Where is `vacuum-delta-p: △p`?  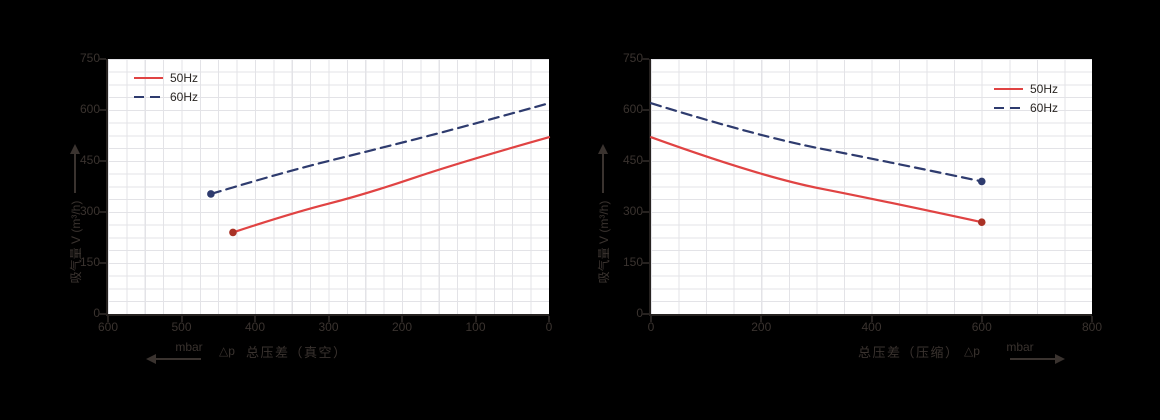
vacuum-delta-p: △p is located at coordinates (227, 351).